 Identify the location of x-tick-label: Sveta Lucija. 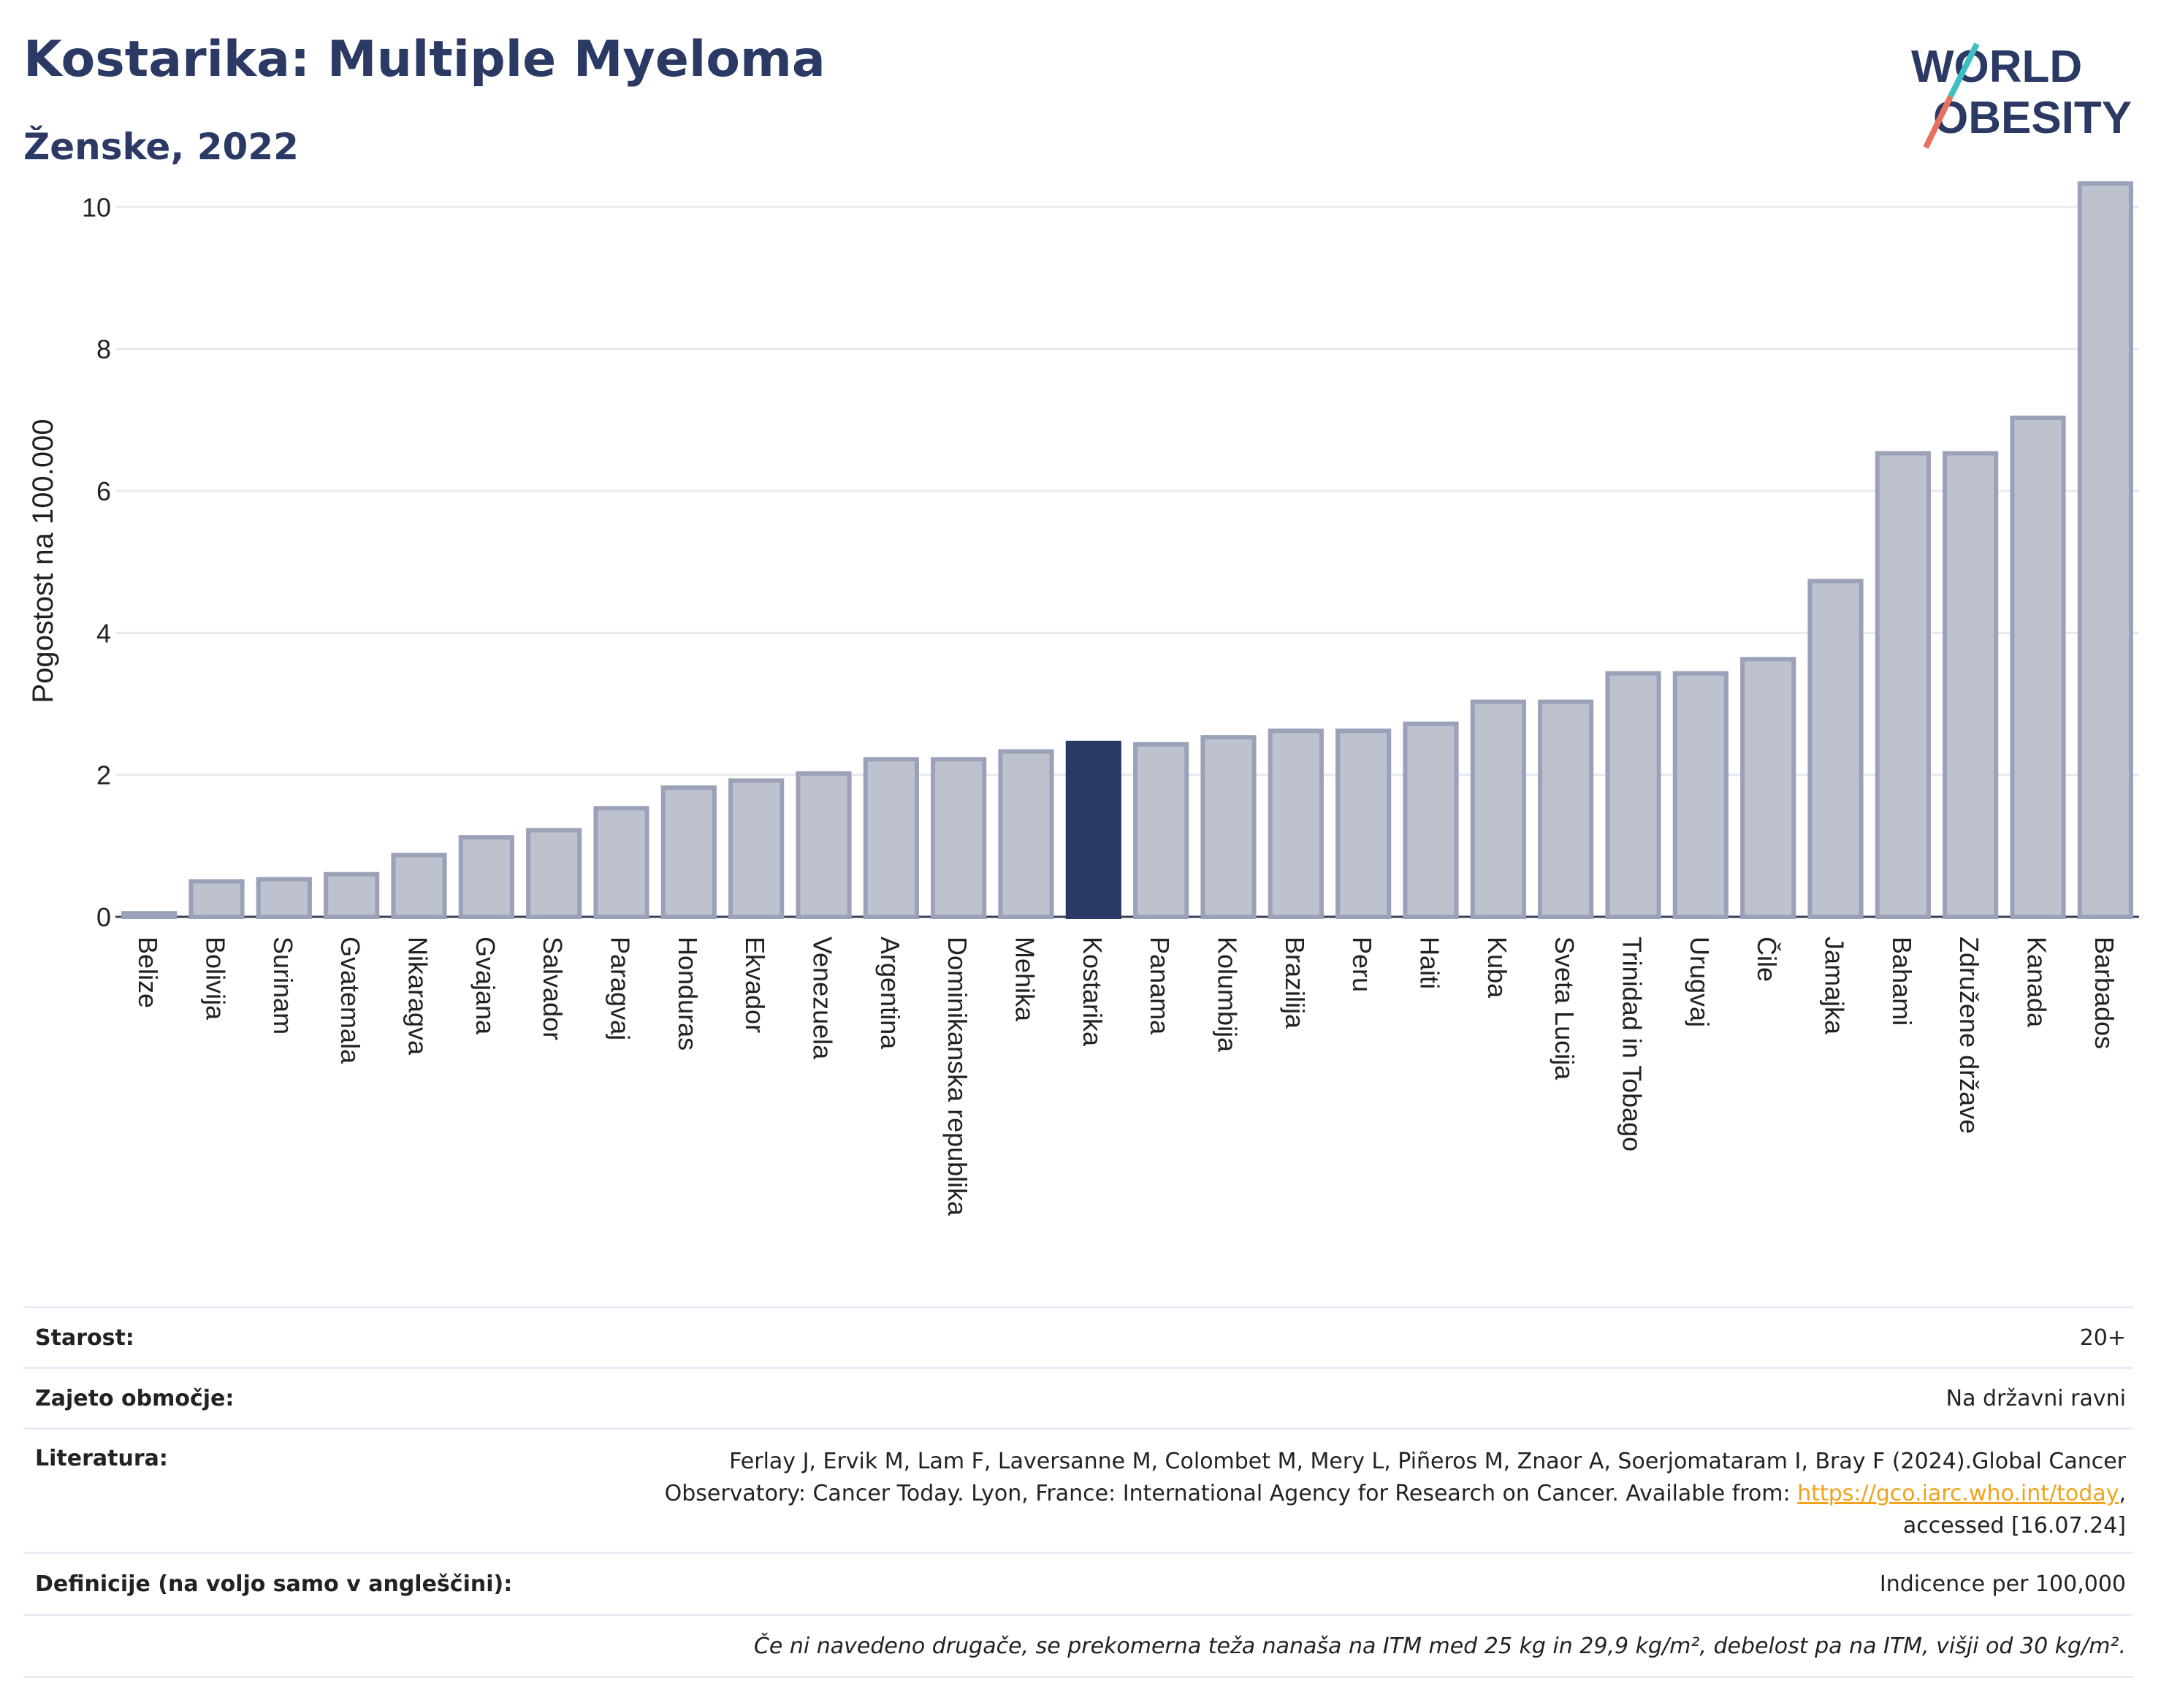
(1565, 1009).